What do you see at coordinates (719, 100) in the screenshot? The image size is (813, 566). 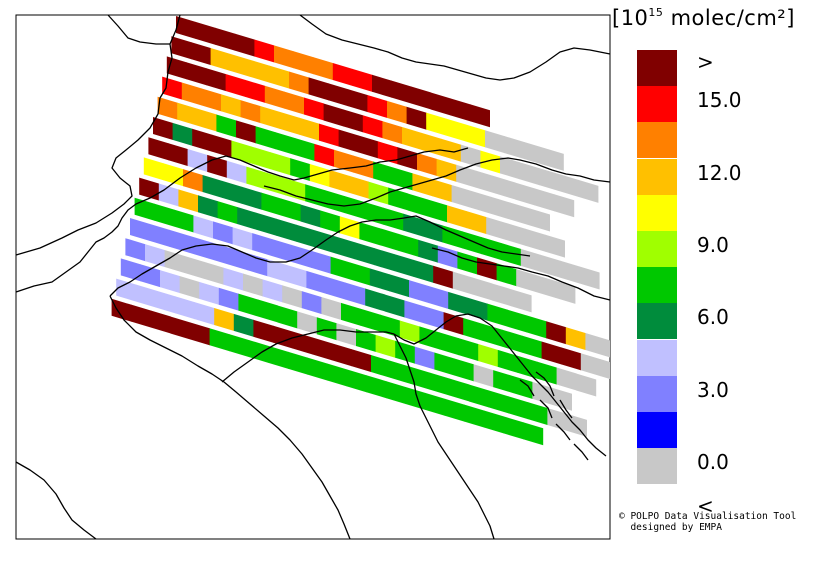 I see `legend-tick-label: 15.0` at bounding box center [719, 100].